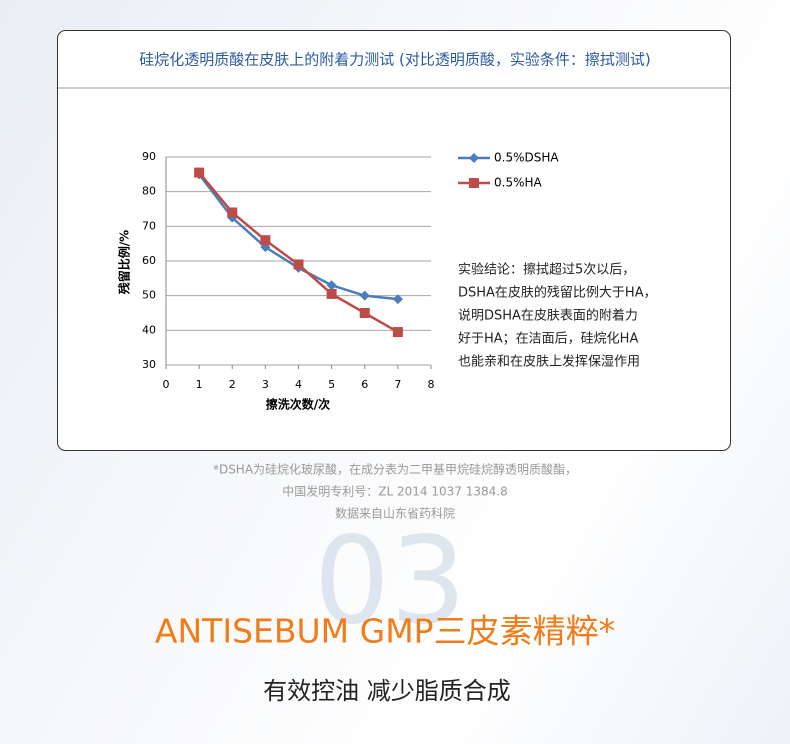 The image size is (790, 744). Describe the element at coordinates (265, 384) in the screenshot. I see `x-tick-label: 3` at that location.